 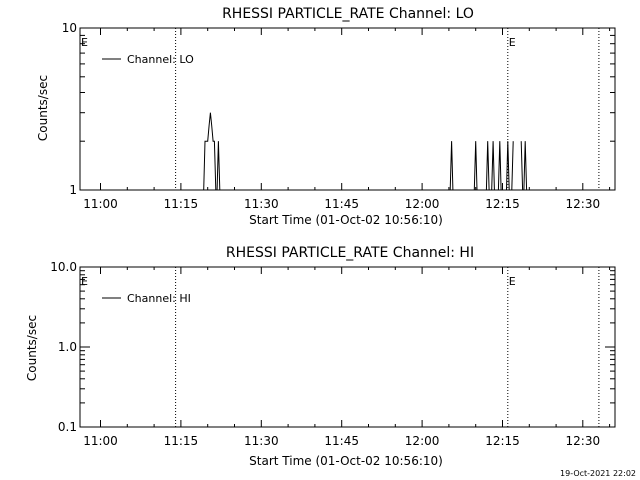 I want to click on y-tick-label: 10, so click(x=69, y=28).